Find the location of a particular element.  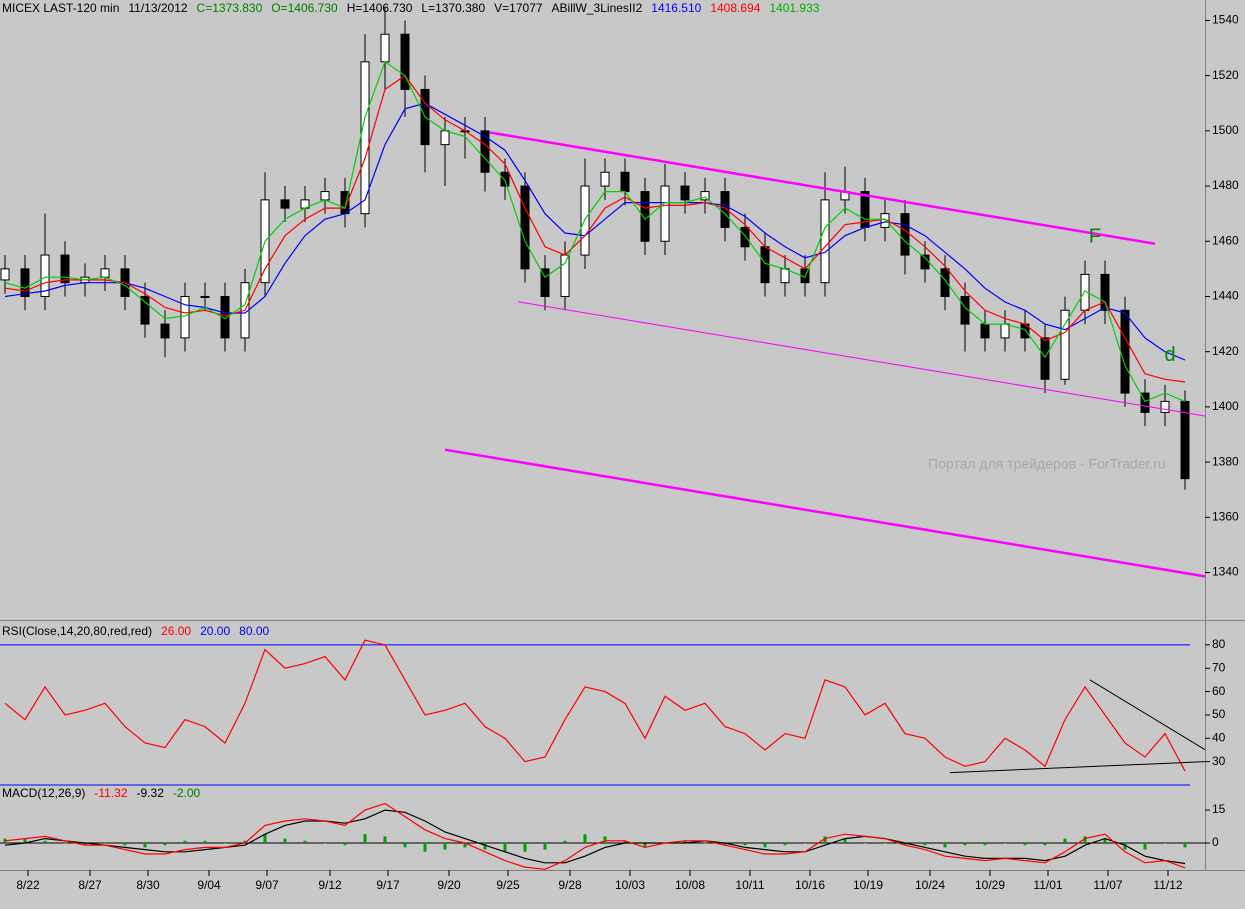

y-tick-label: 1340 is located at coordinates (1225, 572).